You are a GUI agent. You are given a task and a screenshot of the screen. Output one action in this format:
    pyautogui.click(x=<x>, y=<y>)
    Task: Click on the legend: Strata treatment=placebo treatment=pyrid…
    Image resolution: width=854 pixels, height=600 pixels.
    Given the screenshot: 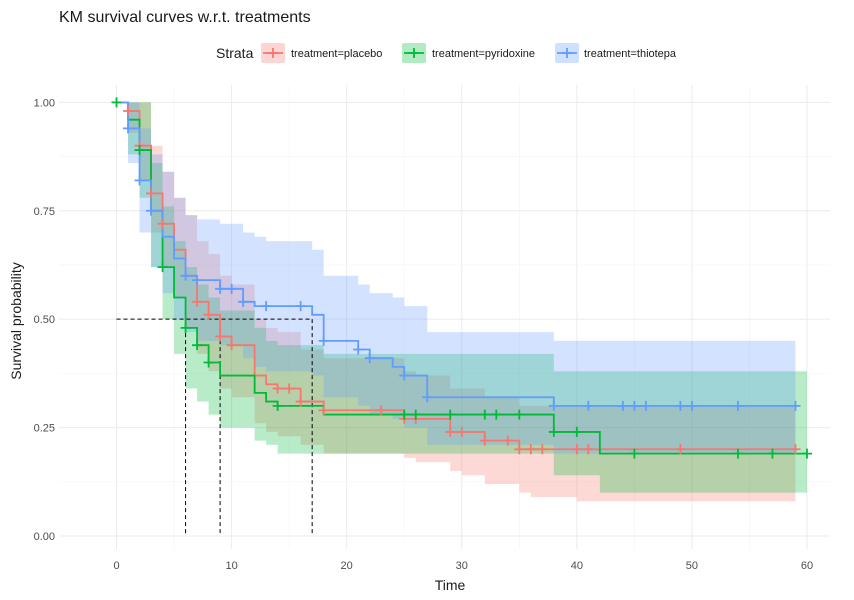 What is the action you would take?
    pyautogui.click(x=446, y=53)
    